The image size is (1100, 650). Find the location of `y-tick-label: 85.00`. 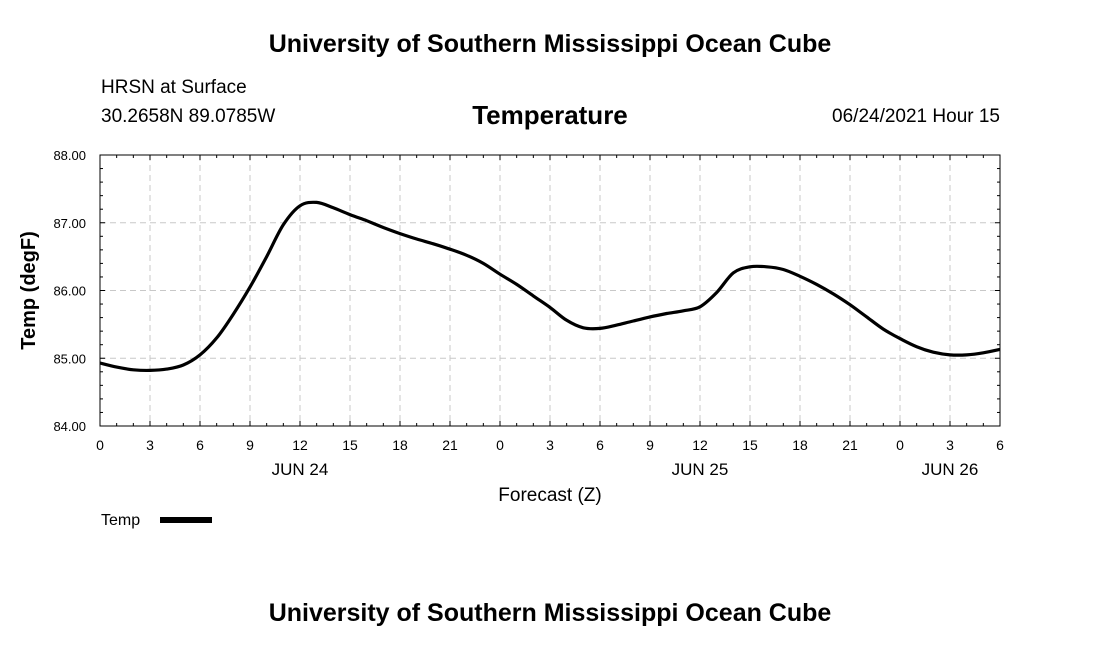

y-tick-label: 85.00 is located at coordinates (69, 358).